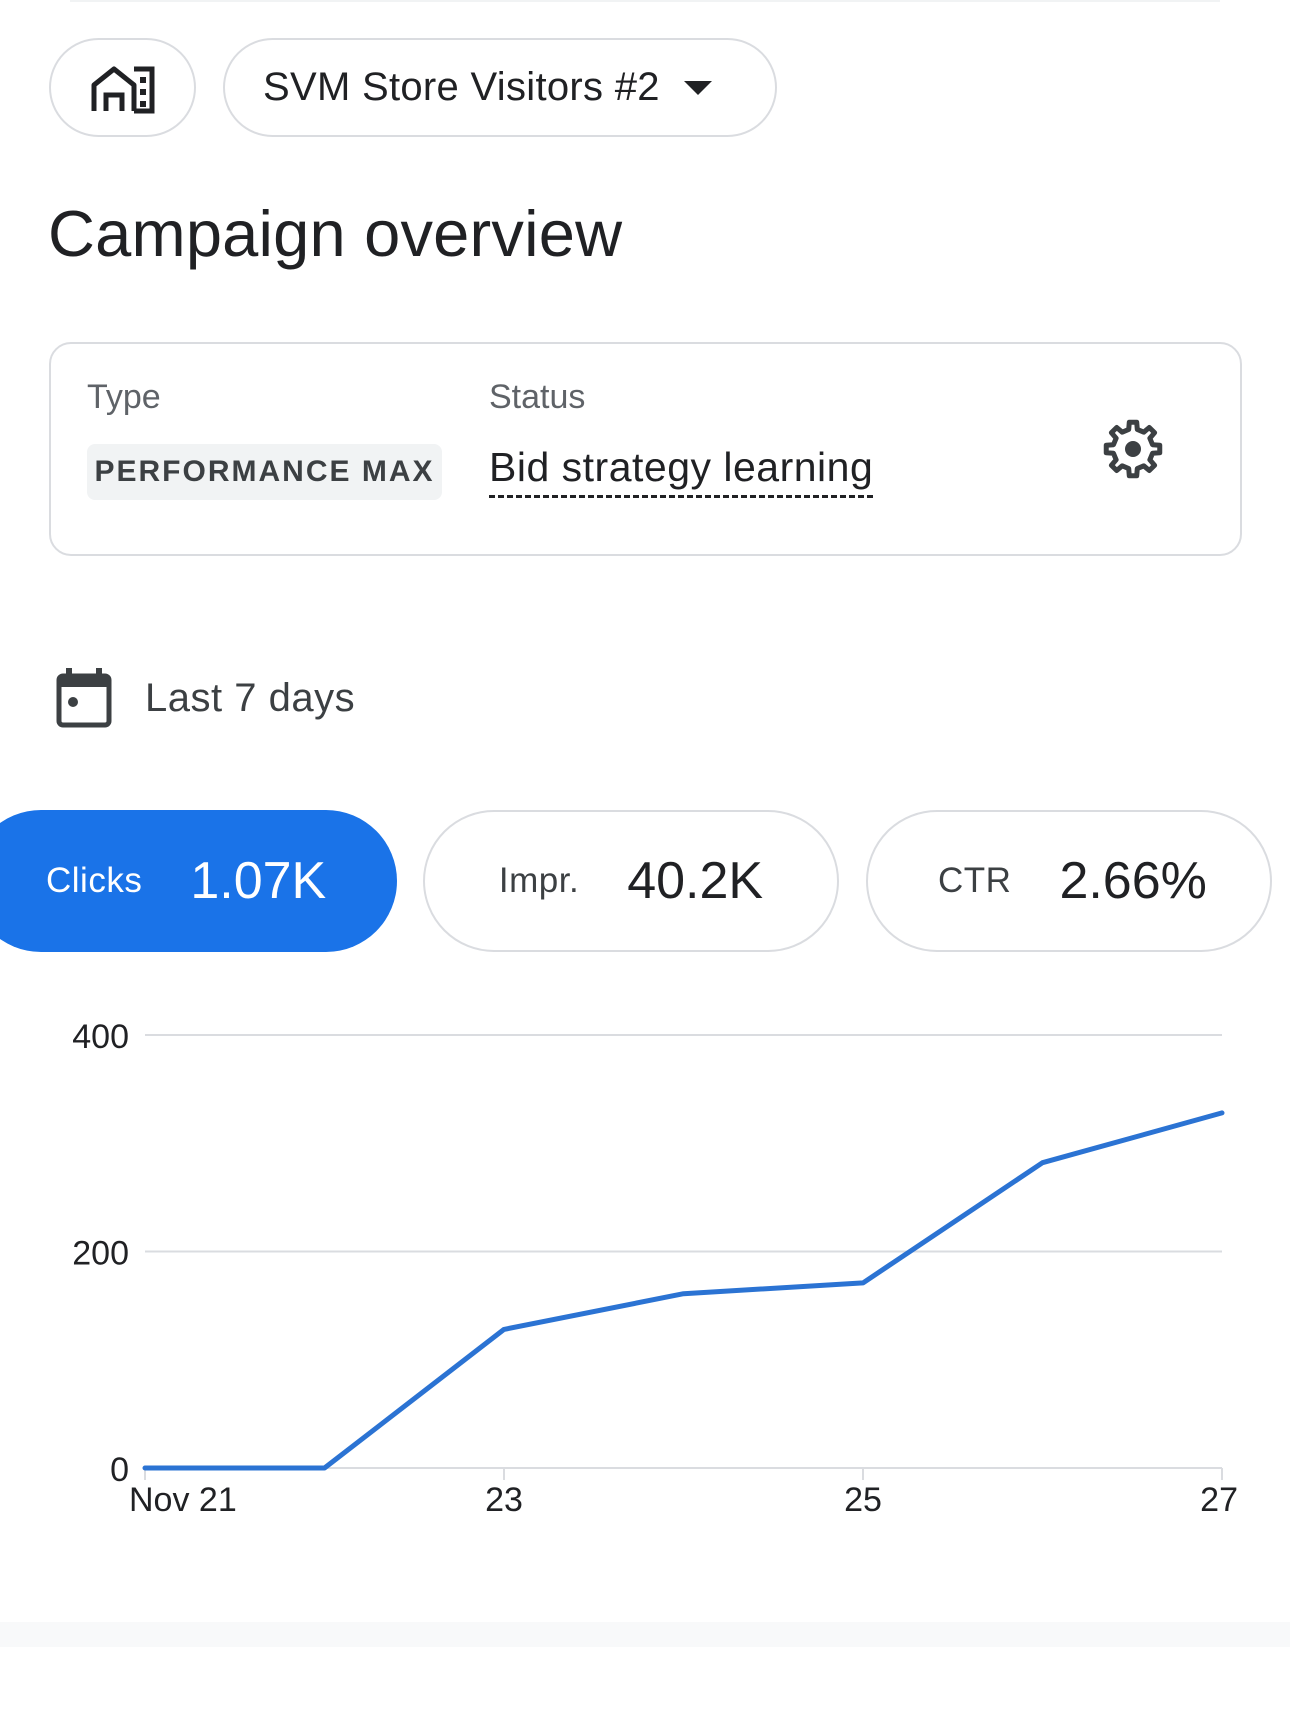 Image resolution: width=1290 pixels, height=1715 pixels. Describe the element at coordinates (250, 698) in the screenshot. I see `date-range-label: Last 7 days` at that location.